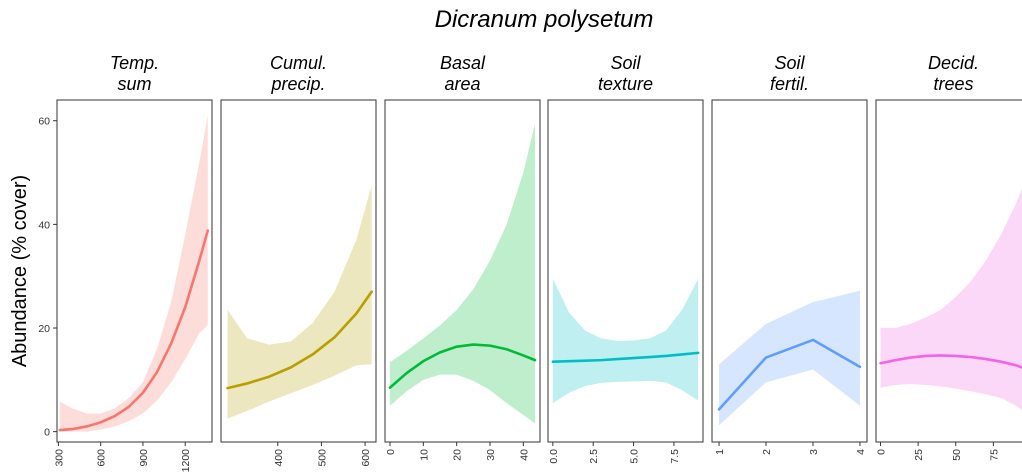 The image size is (1022, 475). Describe the element at coordinates (134, 84) in the screenshot. I see `strip-label: sum` at that location.